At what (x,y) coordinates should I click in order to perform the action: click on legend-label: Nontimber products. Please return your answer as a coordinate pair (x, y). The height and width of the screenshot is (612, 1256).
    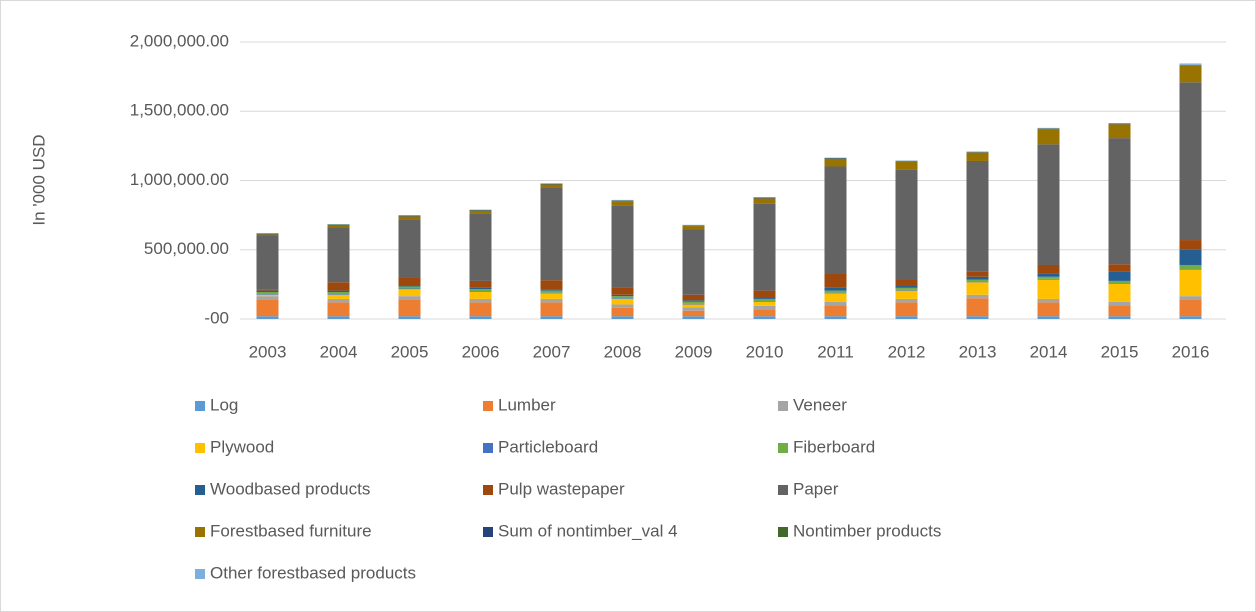
    Looking at the image, I should click on (867, 530).